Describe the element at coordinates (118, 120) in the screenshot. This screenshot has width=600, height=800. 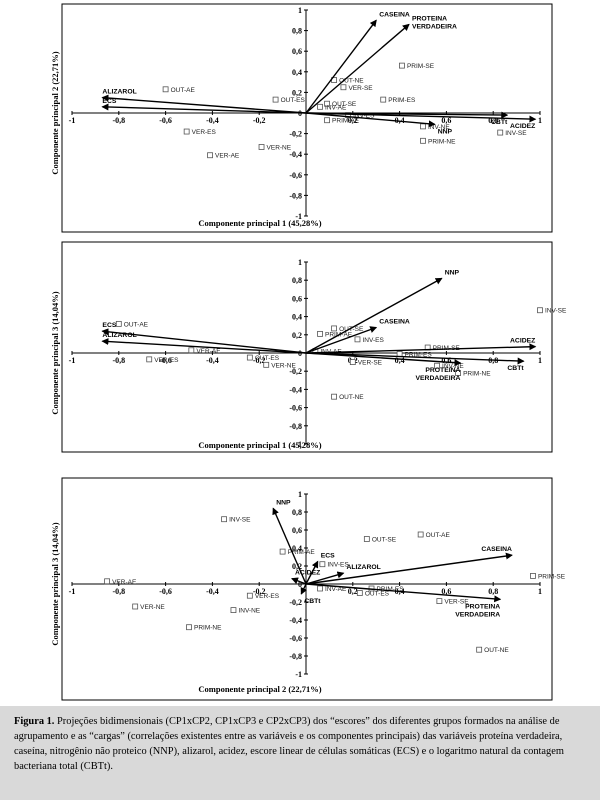
I see `x-tick-label: -0,8` at that location.